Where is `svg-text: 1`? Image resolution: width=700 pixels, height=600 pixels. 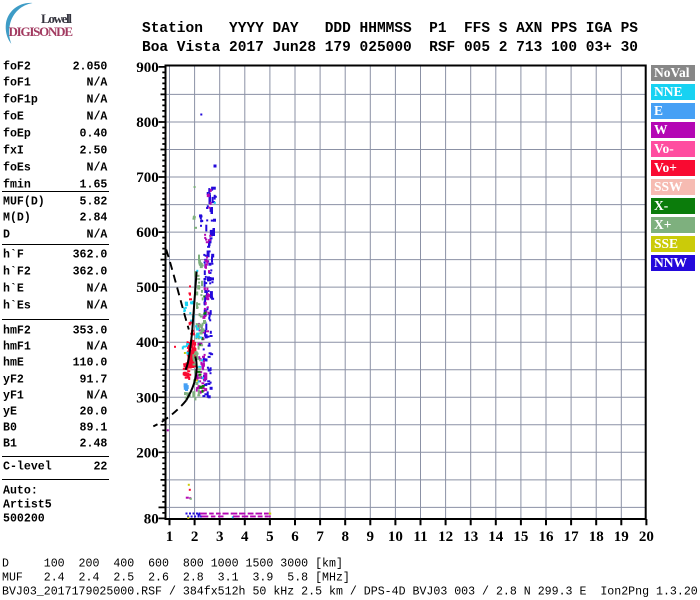
svg-text: 1 is located at coordinates (170, 537).